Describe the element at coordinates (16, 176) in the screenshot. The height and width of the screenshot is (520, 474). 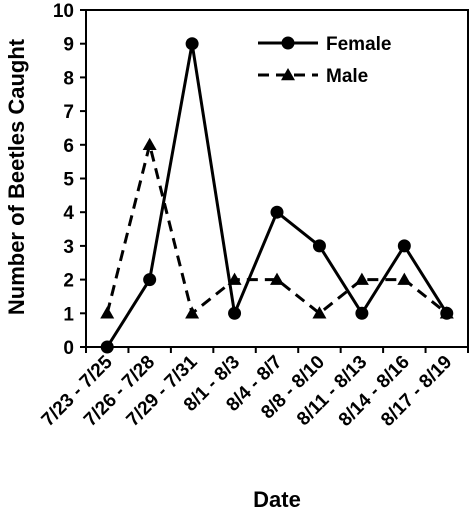
I see `y-axis-title: Number of Beetles Caught` at that location.